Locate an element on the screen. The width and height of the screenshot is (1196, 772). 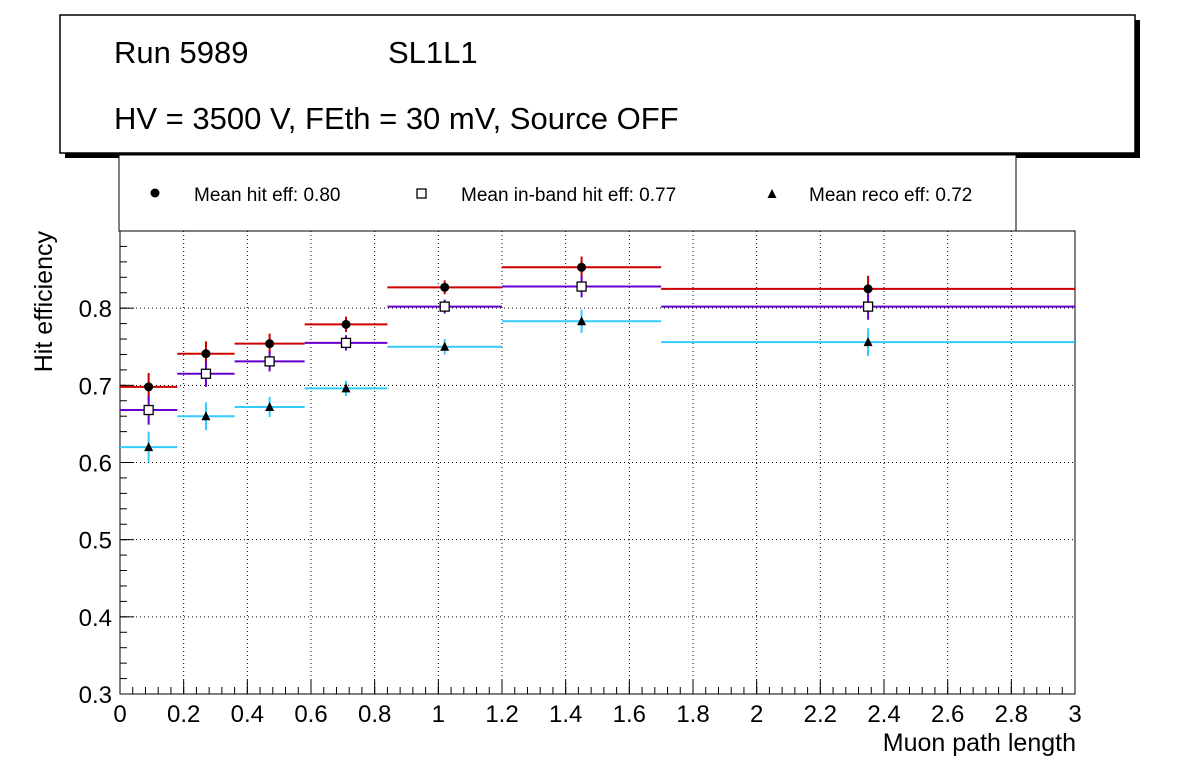
y-tick-label: 0.3 is located at coordinates (95, 695).